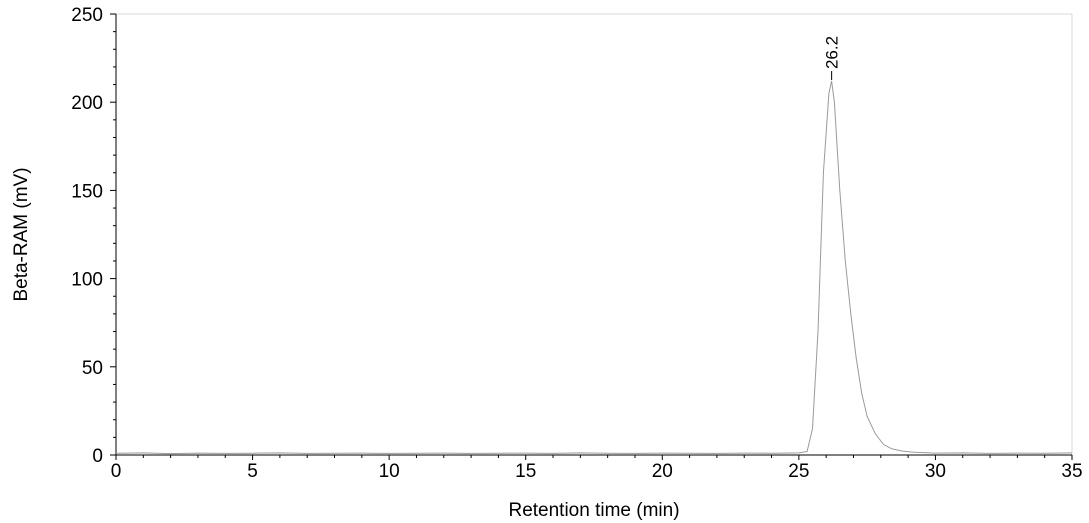  Describe the element at coordinates (935, 471) in the screenshot. I see `x-tick-label: 30` at that location.